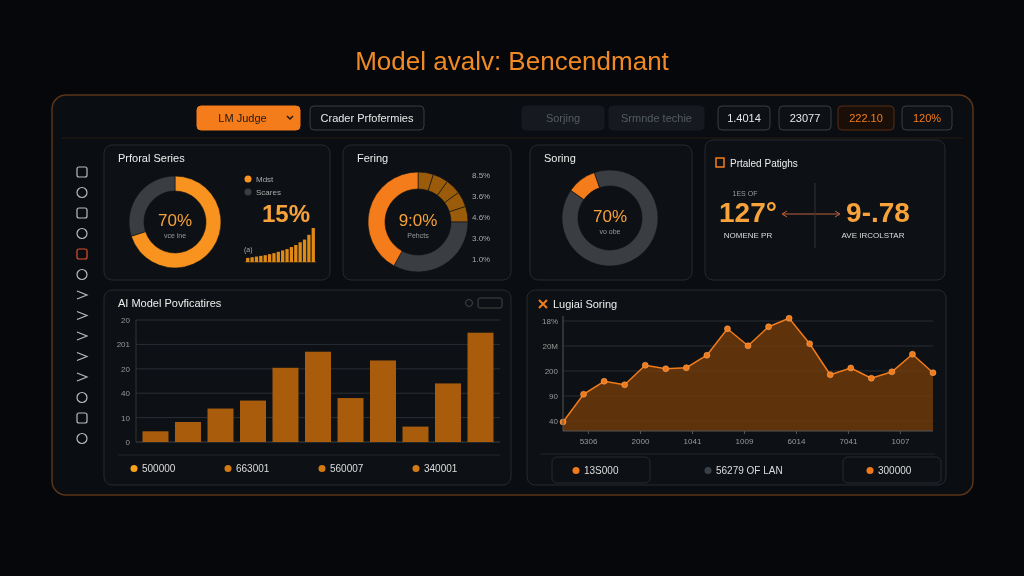 This screenshot has height=576, width=1024. I want to click on text: AVE IRCOLSTAR, so click(873, 235).